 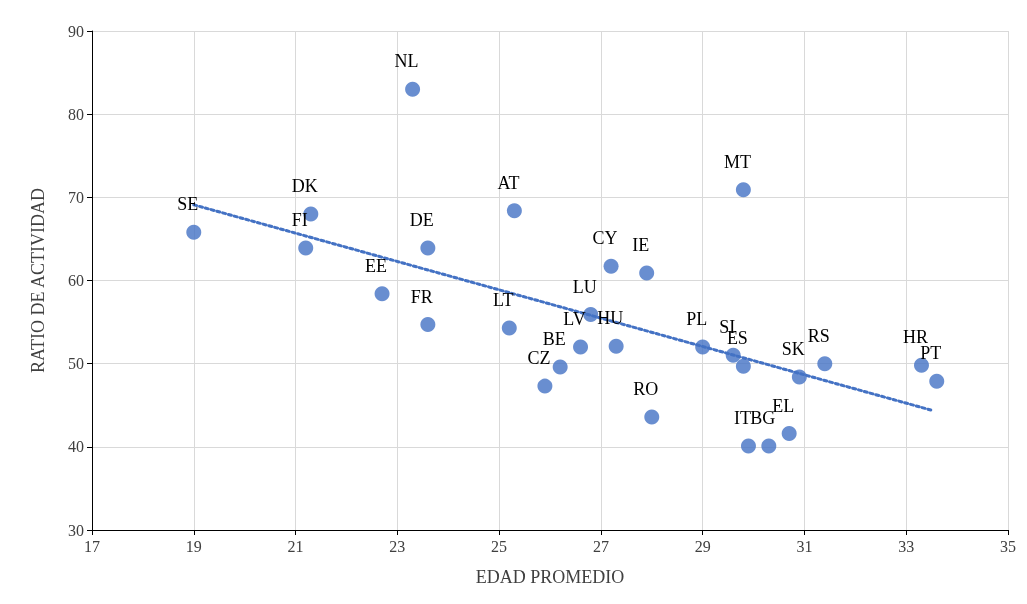 What do you see at coordinates (76, 280) in the screenshot?
I see `y-tick-label: 60` at bounding box center [76, 280].